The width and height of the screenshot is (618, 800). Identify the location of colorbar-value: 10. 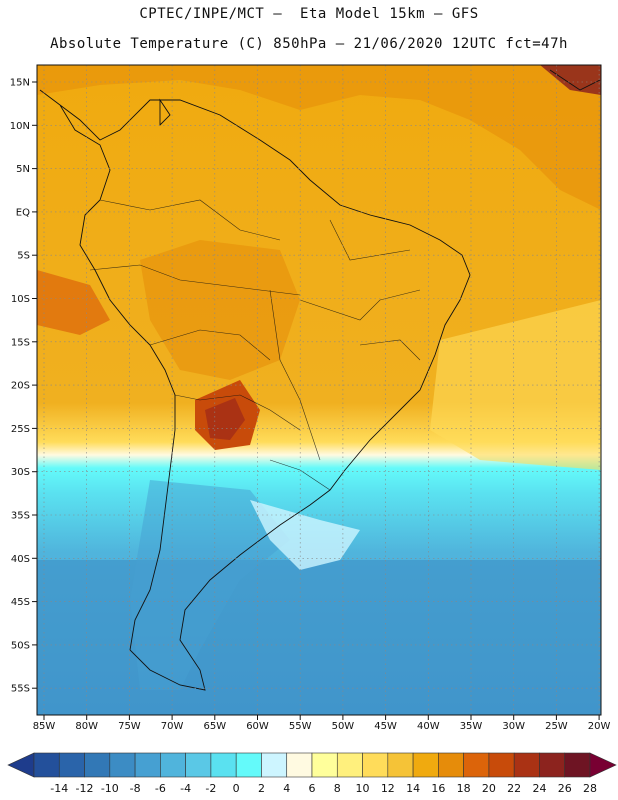
(363, 788).